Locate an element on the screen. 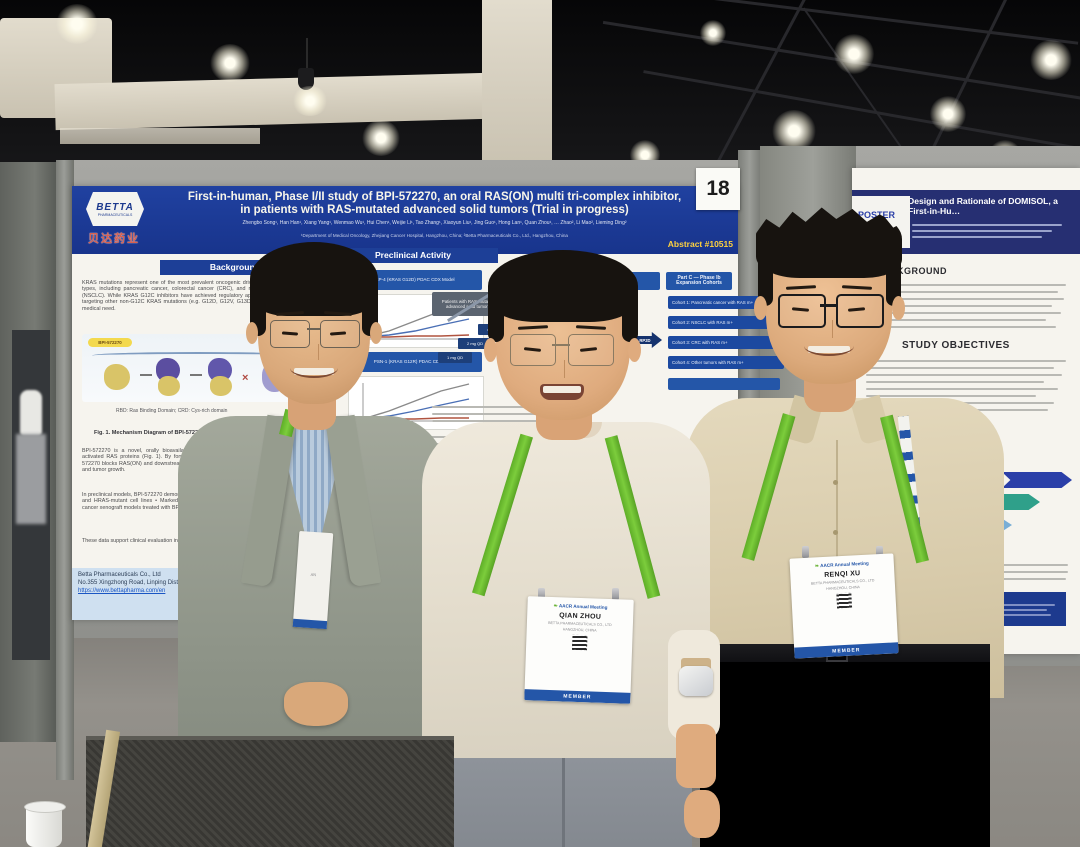 The image size is (1080, 847). right-poster-authors is located at coordinates (992, 230).